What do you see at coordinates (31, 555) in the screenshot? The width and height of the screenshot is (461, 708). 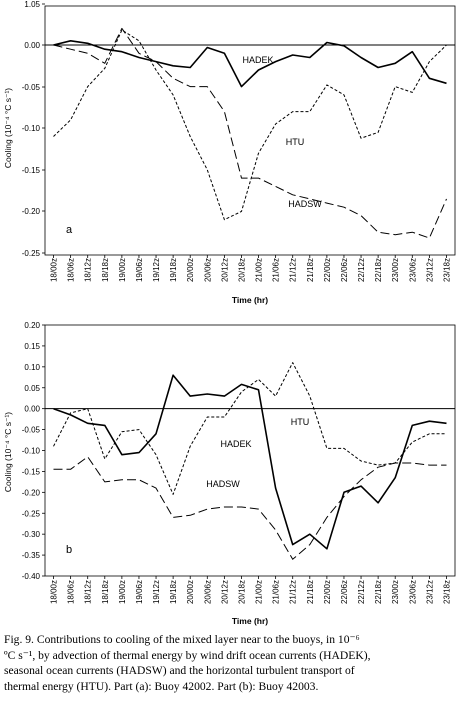 I see `y-tick-label: -0.35` at bounding box center [31, 555].